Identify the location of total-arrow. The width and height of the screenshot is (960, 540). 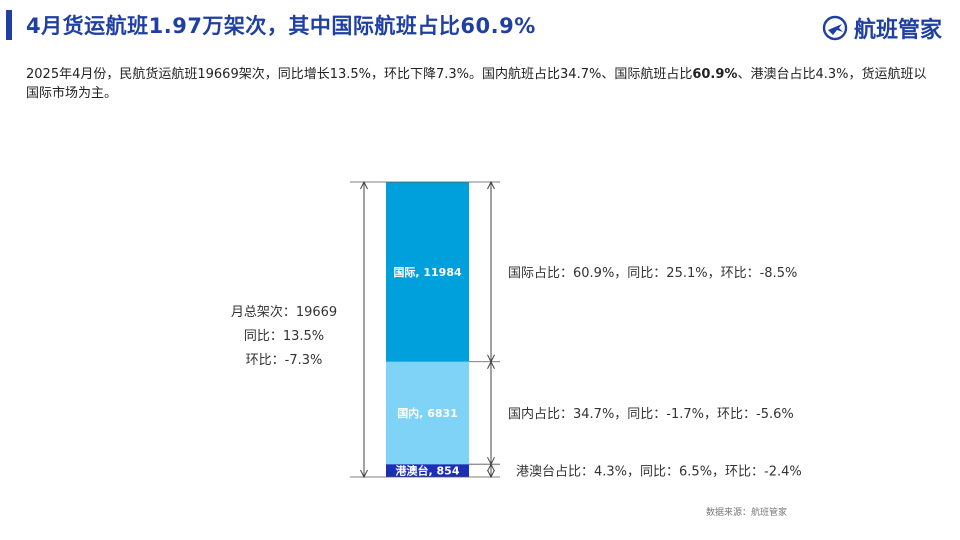
(364, 329).